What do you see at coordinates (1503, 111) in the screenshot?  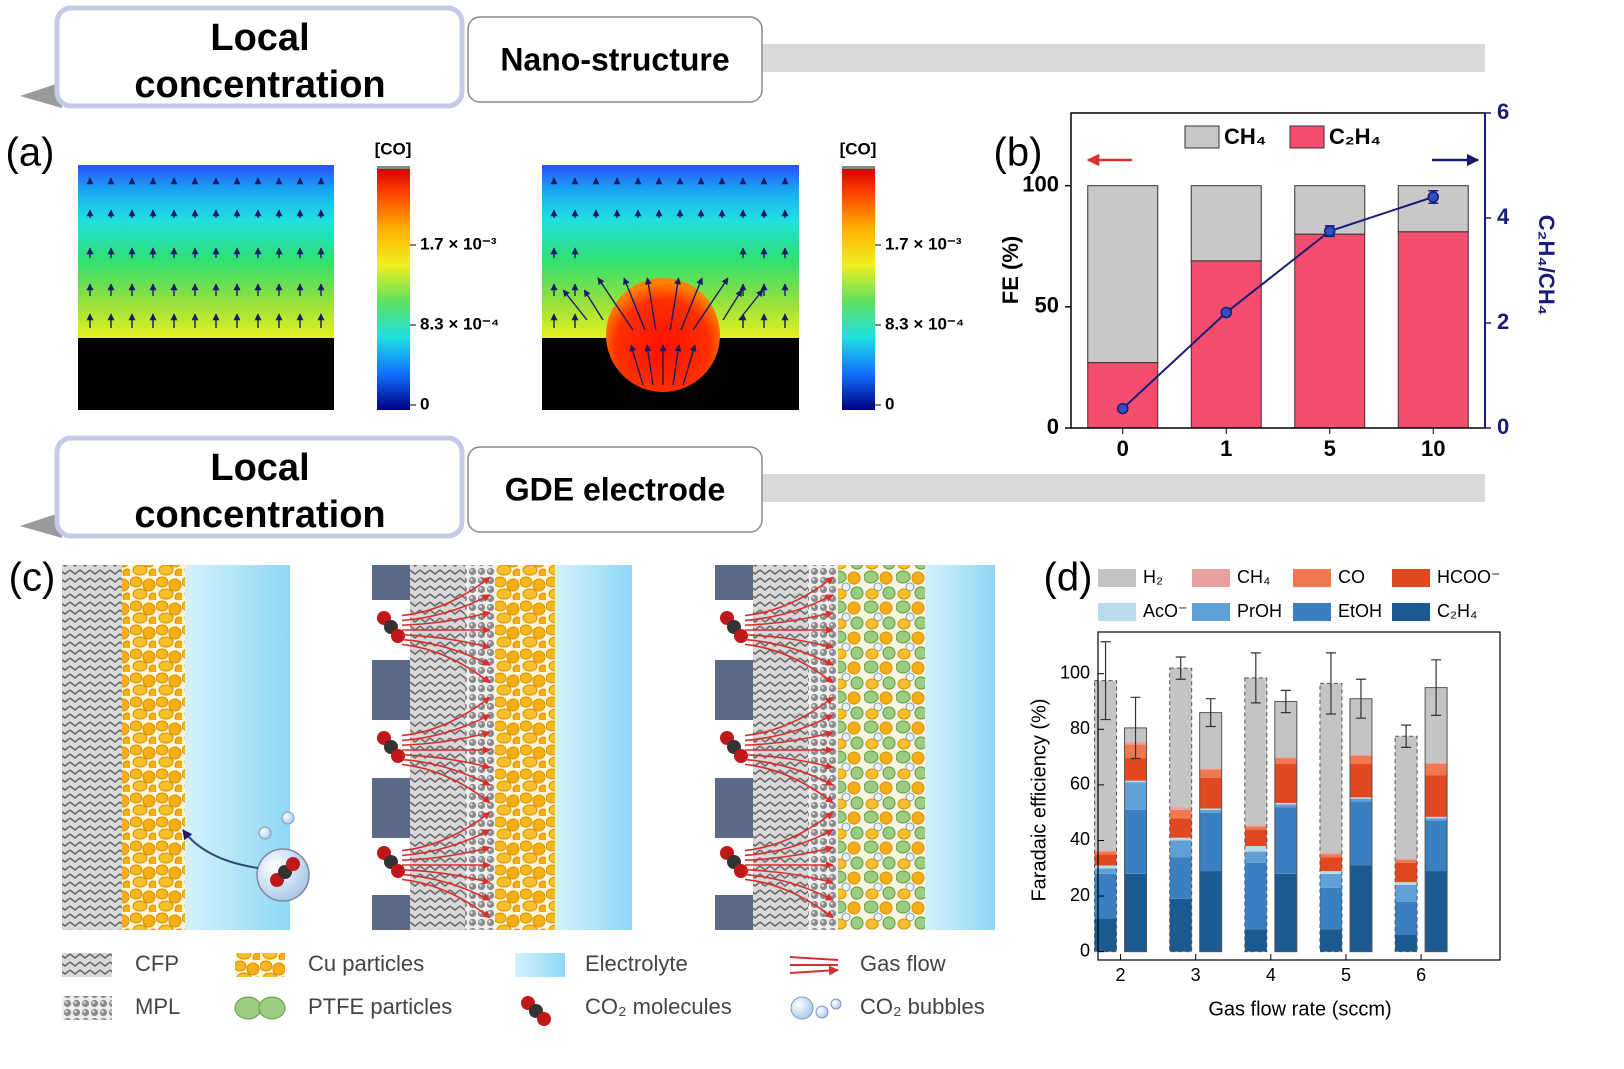 I see `y2-tick-label: 6` at bounding box center [1503, 111].